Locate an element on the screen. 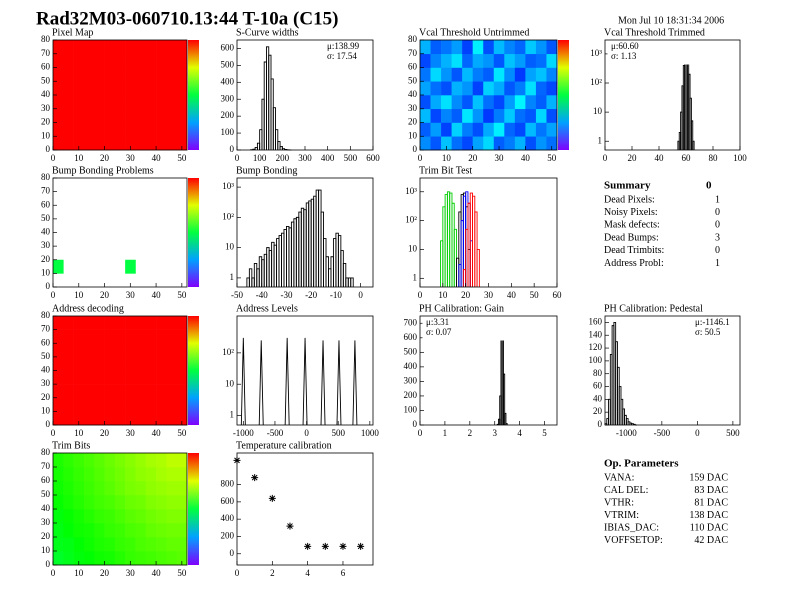 The height and width of the screenshot is (612, 792). x-tick-label: 6 is located at coordinates (343, 573).